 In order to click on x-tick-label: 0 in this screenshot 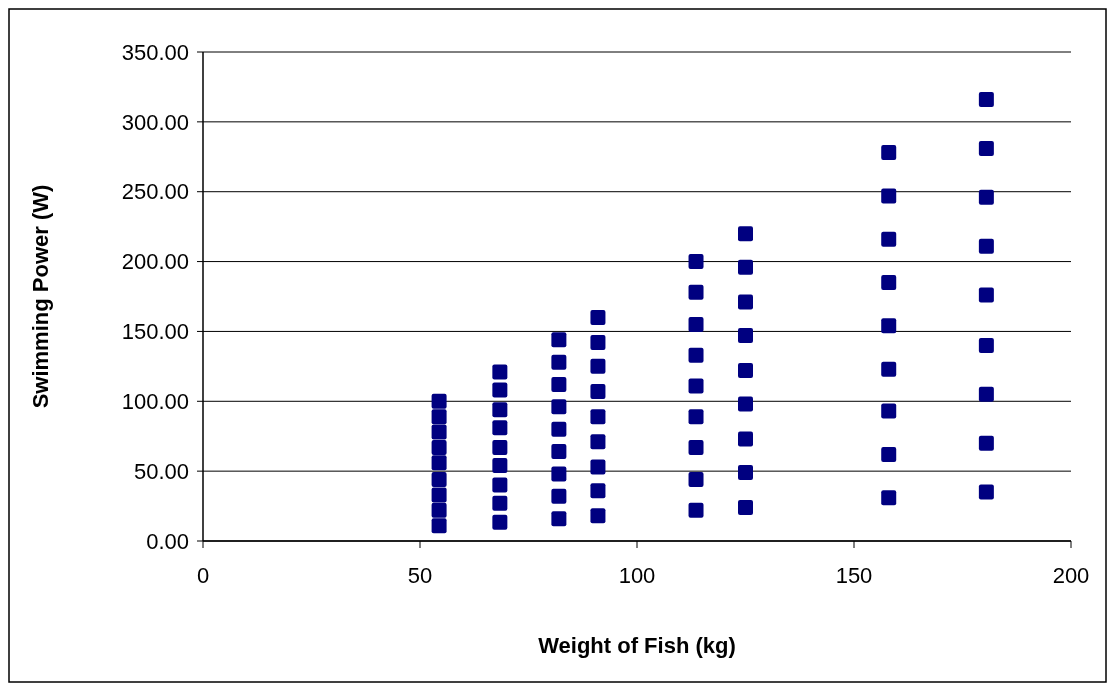, I will do `click(203, 575)`.